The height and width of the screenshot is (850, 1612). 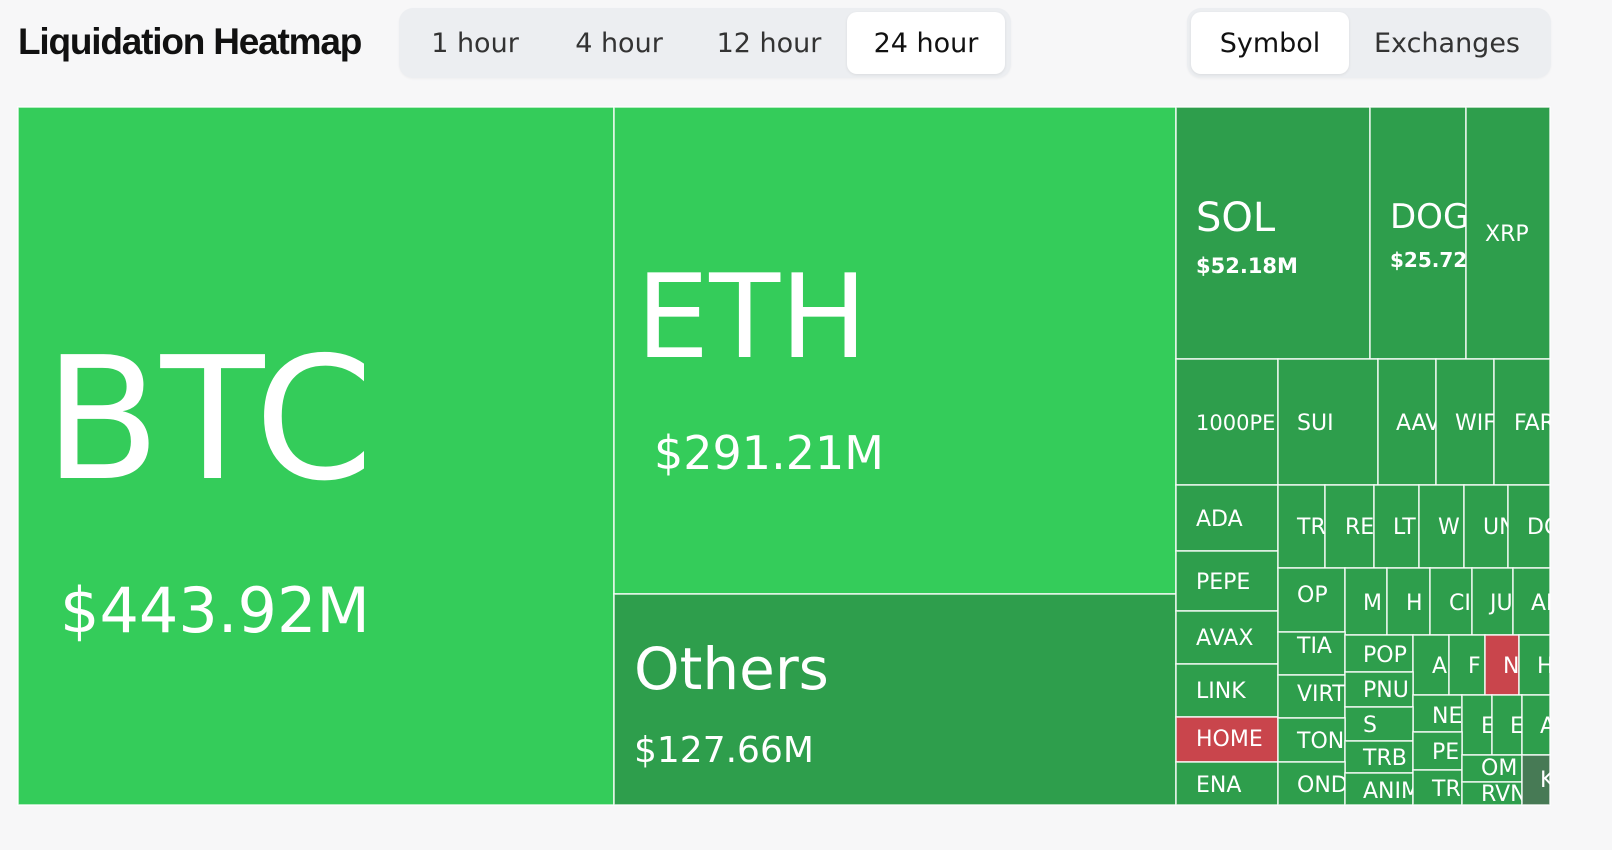 What do you see at coordinates (1311, 527) in the screenshot?
I see `treemap-label-tr: TR` at bounding box center [1311, 527].